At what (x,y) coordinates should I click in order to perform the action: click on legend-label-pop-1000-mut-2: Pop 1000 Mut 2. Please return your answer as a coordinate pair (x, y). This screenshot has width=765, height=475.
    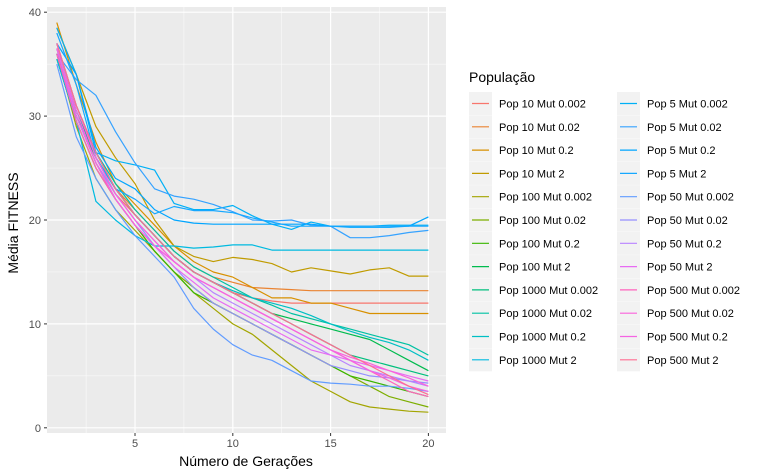
    Looking at the image, I should click on (538, 361).